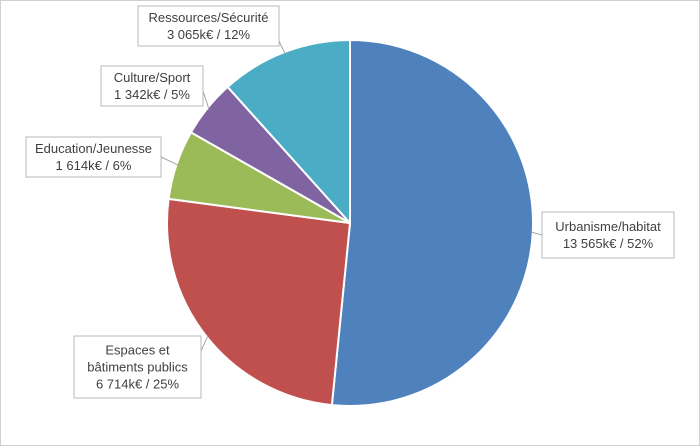  Describe the element at coordinates (152, 94) in the screenshot. I see `data-label-line: 1 342k€ / 5%` at that location.